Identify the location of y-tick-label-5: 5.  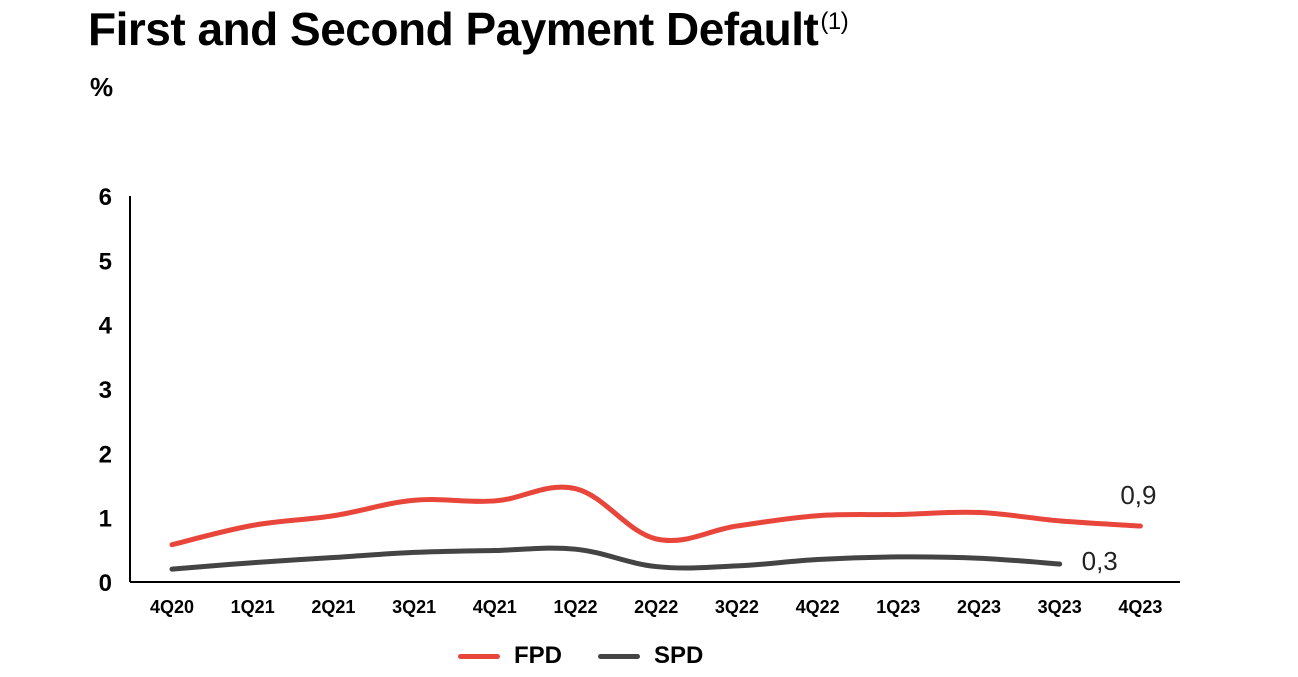
(105, 261).